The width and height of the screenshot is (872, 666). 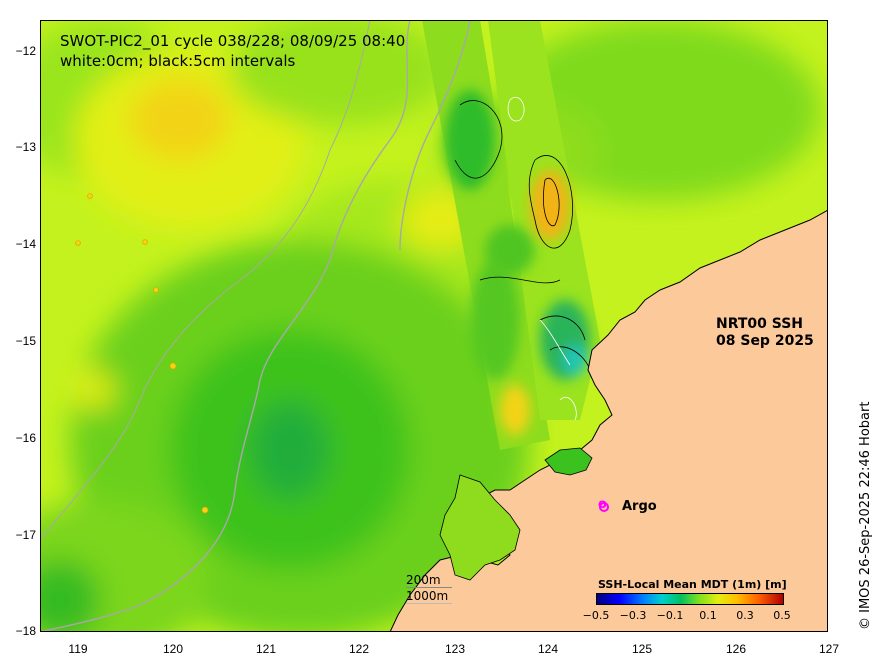 What do you see at coordinates (25, 631) in the screenshot?
I see `lat-tick-label: −18` at bounding box center [25, 631].